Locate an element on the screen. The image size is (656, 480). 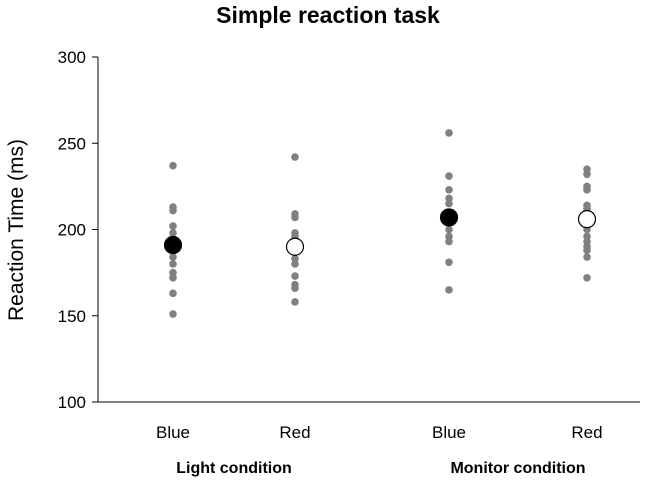
x-group-label: Monitor condition is located at coordinates (517, 468).